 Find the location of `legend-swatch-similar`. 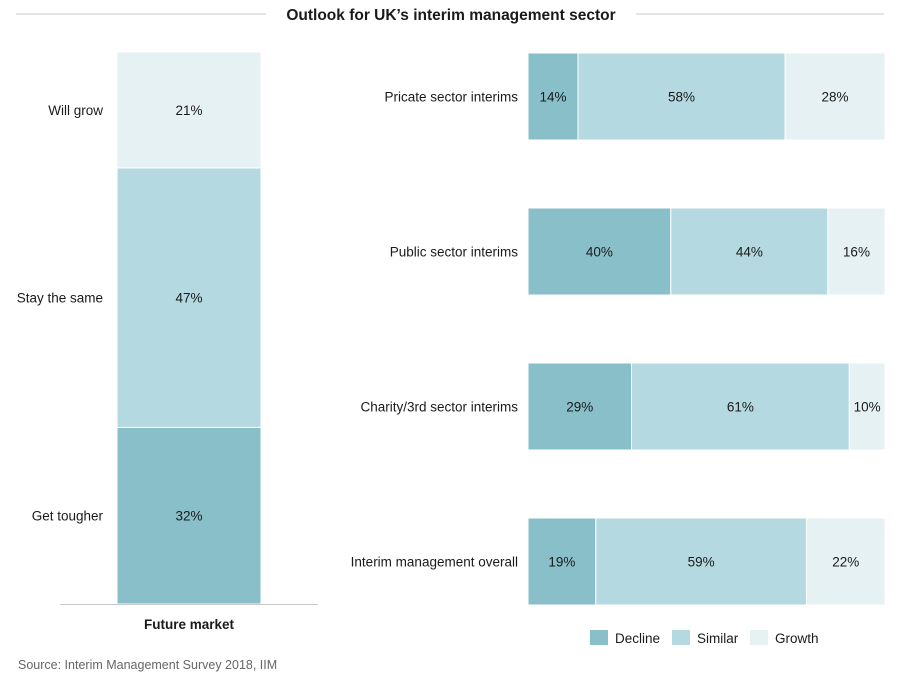

legend-swatch-similar is located at coordinates (681, 637).